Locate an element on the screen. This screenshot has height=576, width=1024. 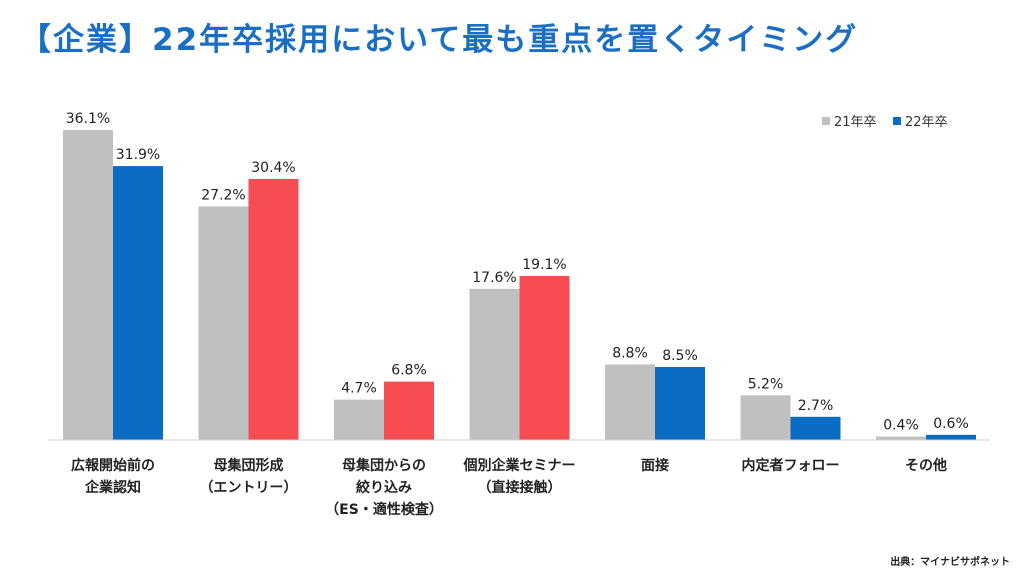
category-label-3-1: （直接接触） is located at coordinates (520, 487).